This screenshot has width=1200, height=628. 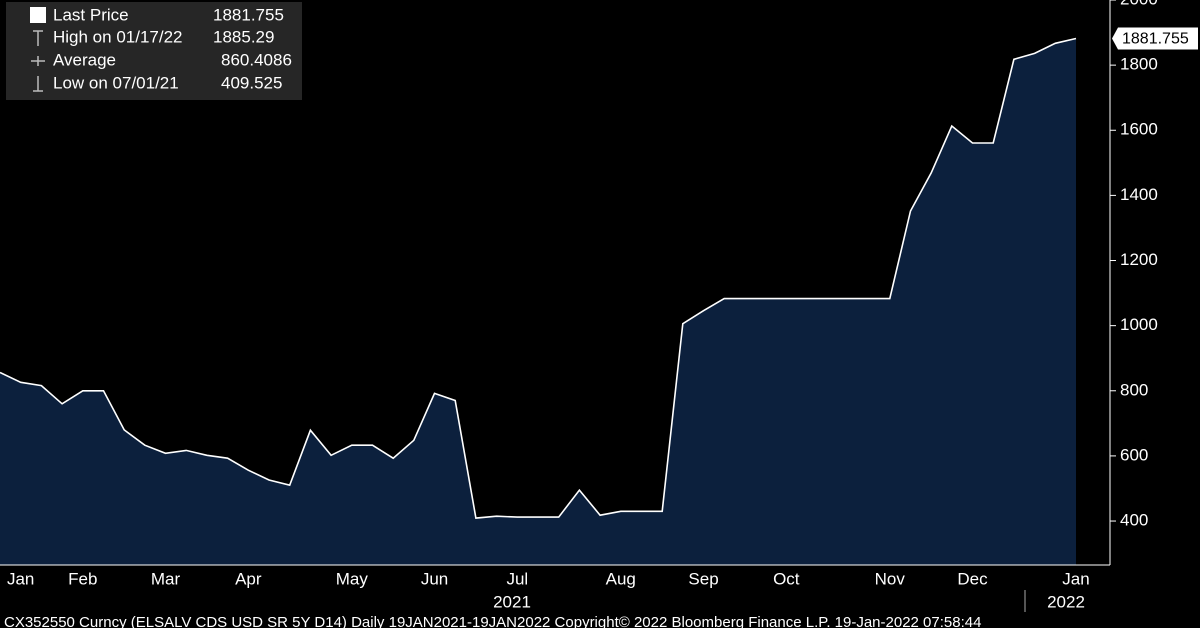 I want to click on year-label: 2021, so click(x=512, y=601).